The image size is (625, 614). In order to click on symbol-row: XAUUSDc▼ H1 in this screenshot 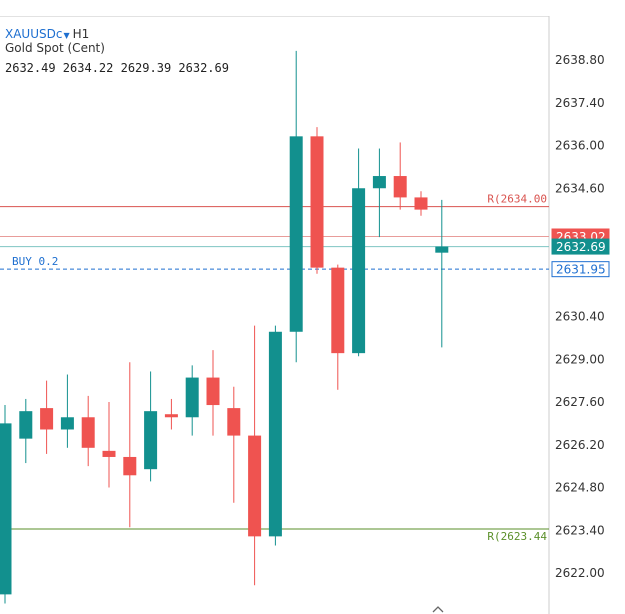, I will do `click(47, 34)`.